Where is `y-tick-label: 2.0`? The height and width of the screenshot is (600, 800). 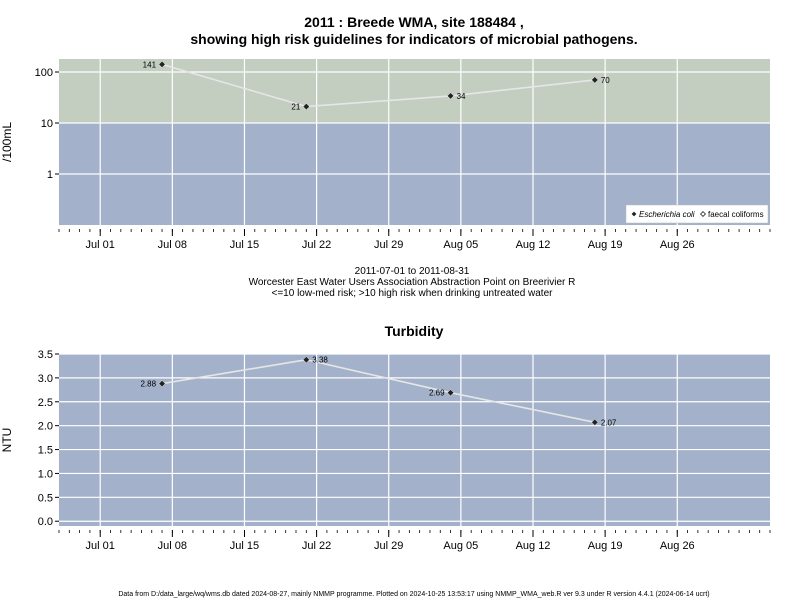
y-tick-label: 2.0 is located at coordinates (45, 427).